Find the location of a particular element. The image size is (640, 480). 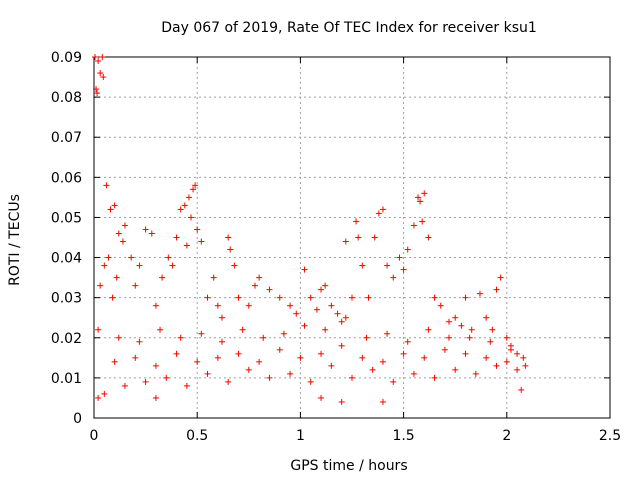

x-tick-label: 0 is located at coordinates (94, 436).